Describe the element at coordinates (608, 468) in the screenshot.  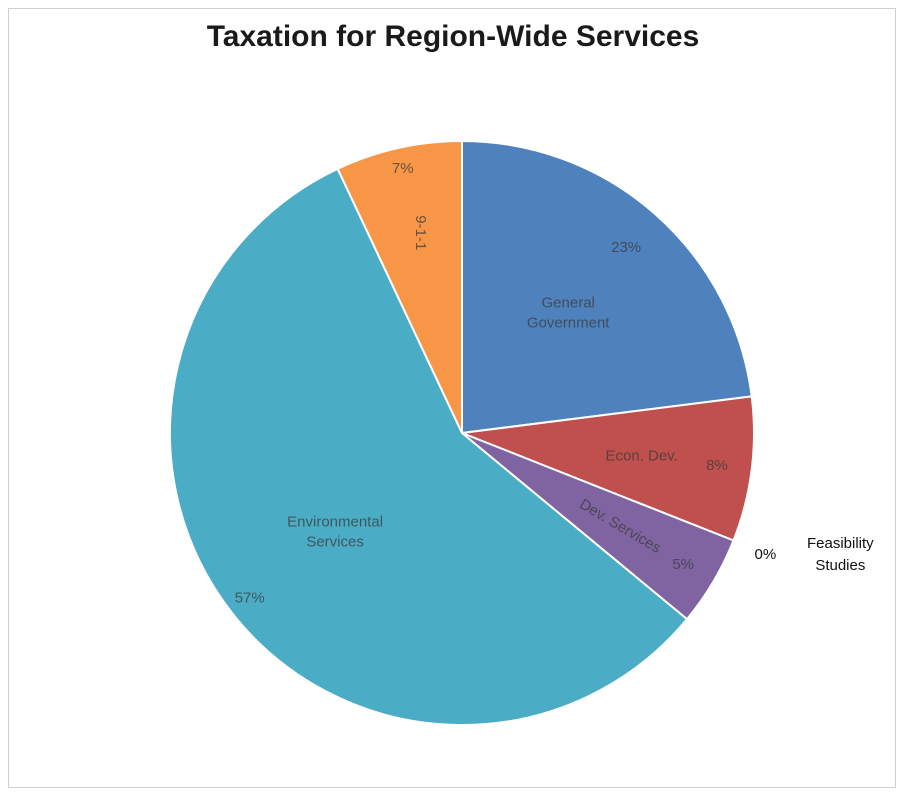
I see `pie-slice-econ-dev` at that location.